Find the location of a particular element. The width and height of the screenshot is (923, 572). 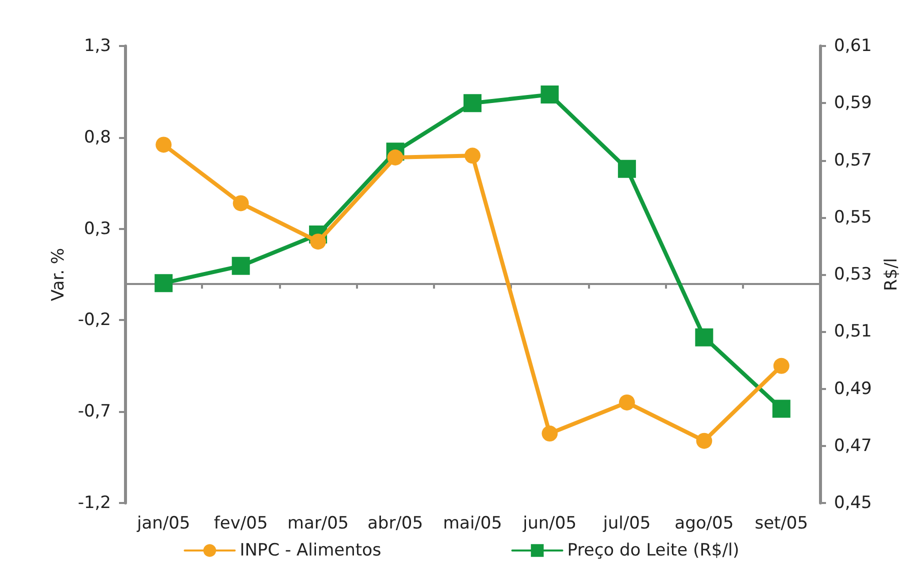

x-tick-label: jul/05 is located at coordinates (626, 524).